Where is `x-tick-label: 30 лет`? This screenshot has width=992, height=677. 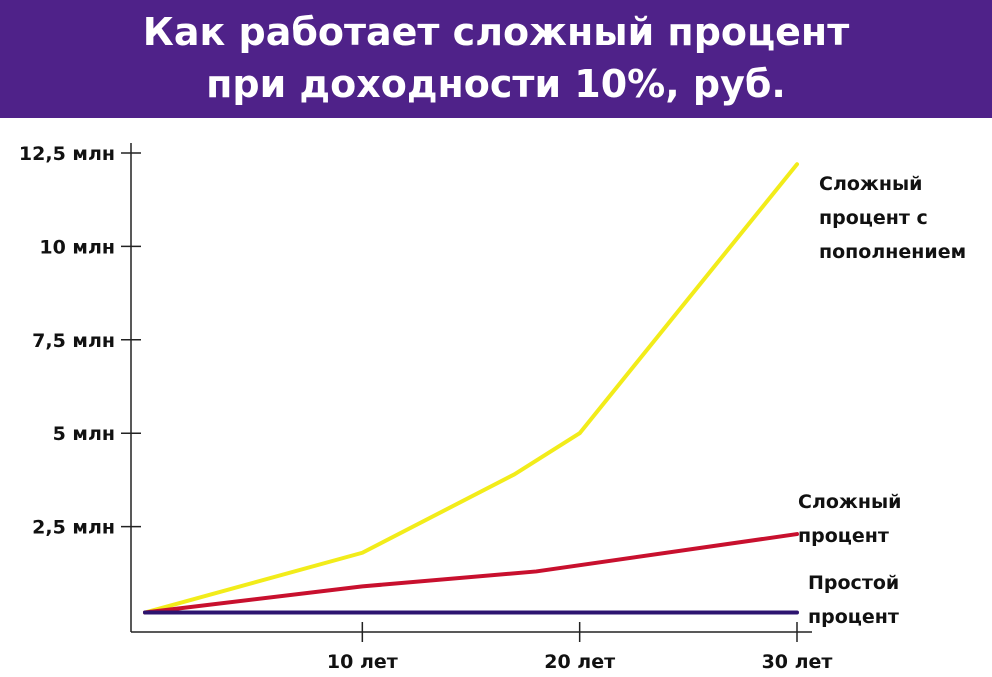
x-tick-label: 30 лет is located at coordinates (797, 662).